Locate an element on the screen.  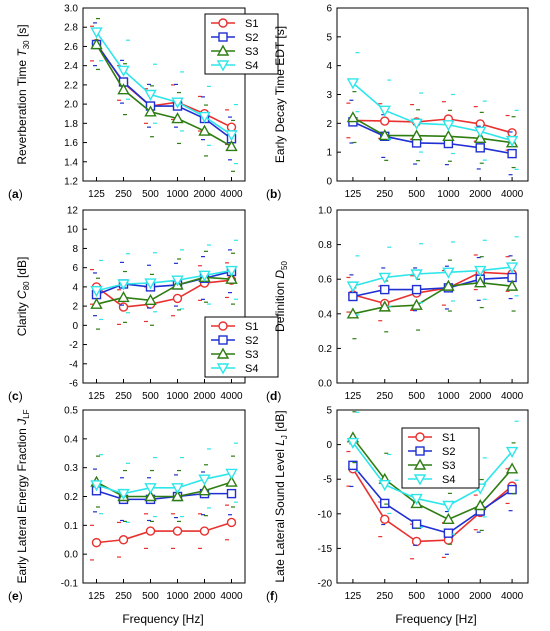
y-tick-label: 2.4 is located at coordinates (71, 66).